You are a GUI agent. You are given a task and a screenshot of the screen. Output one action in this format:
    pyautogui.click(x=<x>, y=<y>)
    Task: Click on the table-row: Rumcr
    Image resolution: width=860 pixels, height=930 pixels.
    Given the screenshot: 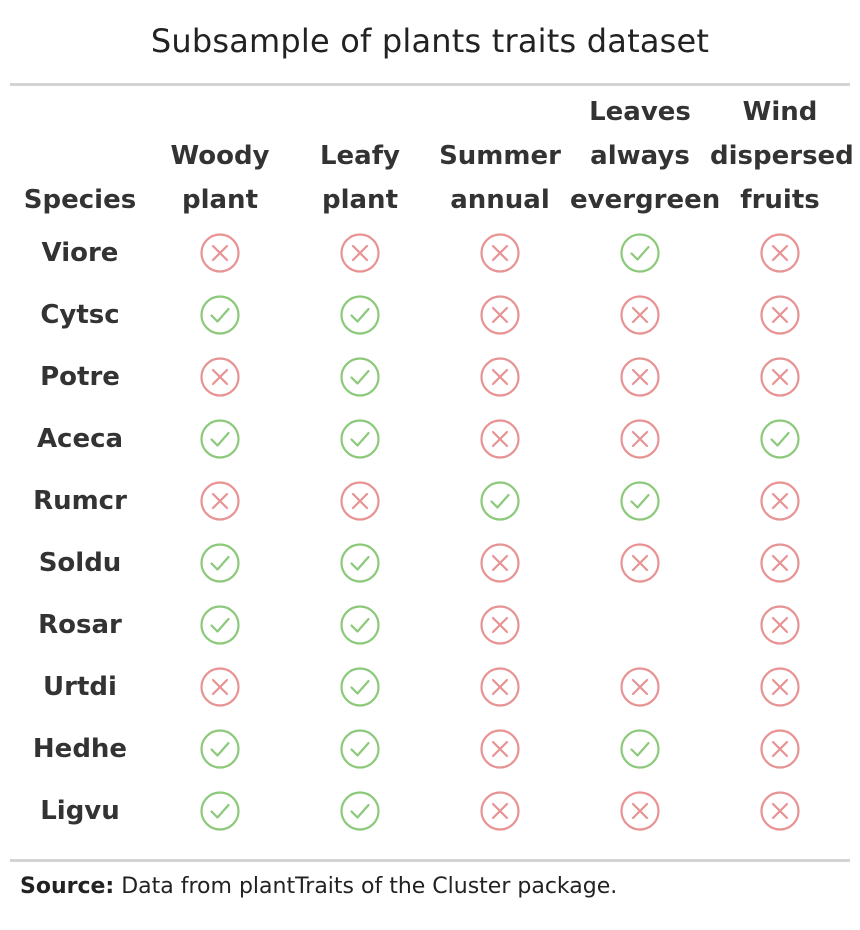 What is the action you would take?
    pyautogui.click(x=430, y=501)
    